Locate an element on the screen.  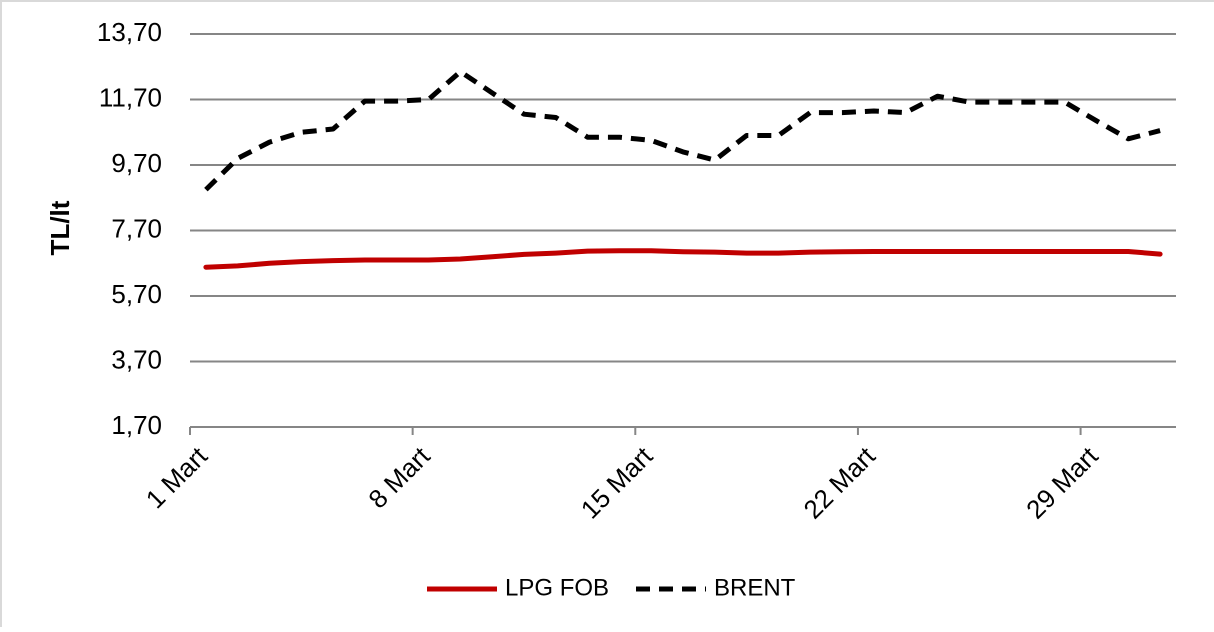
axes is located at coordinates (682, 430).